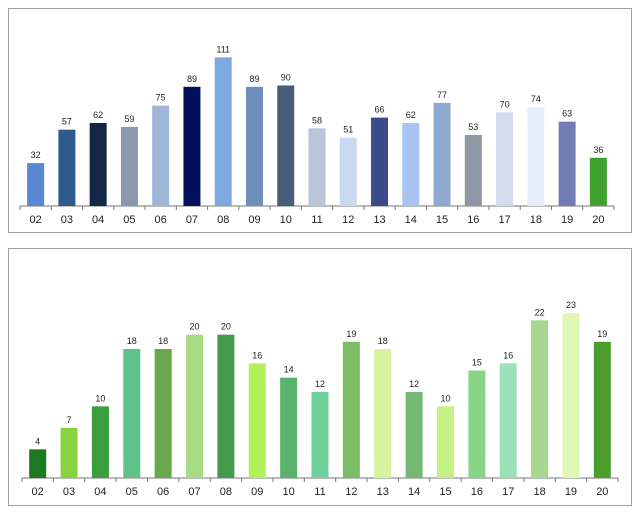 This screenshot has height=512, width=640. What do you see at coordinates (351, 334) in the screenshot?
I see `data-label-12: 19` at bounding box center [351, 334].